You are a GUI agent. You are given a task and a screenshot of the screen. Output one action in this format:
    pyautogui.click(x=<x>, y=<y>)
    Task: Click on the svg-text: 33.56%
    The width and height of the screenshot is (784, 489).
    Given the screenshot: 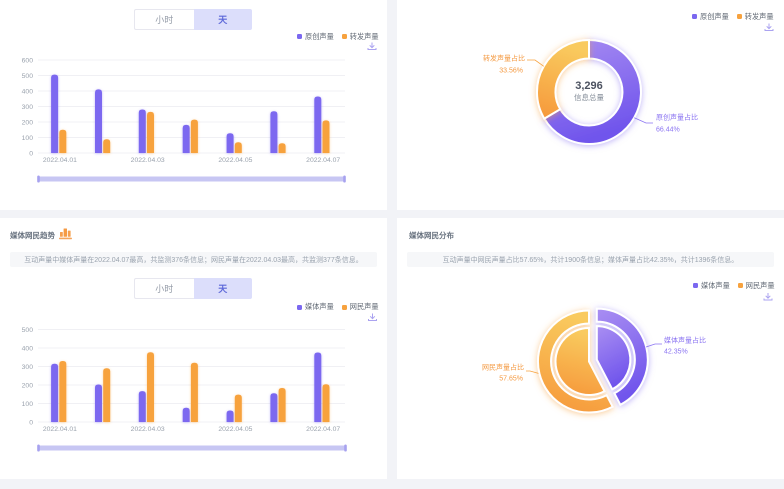 What is the action you would take?
    pyautogui.click(x=511, y=71)
    